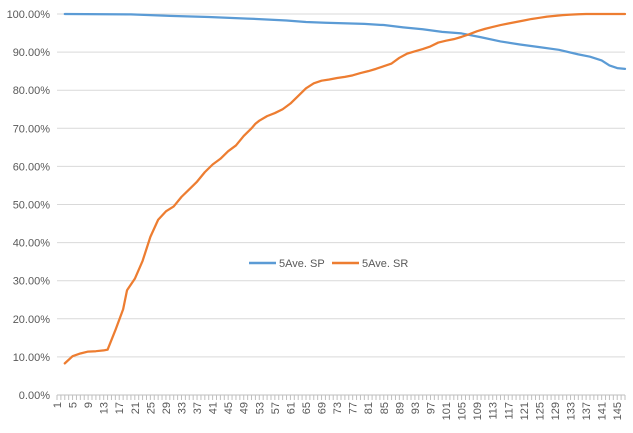  What do you see at coordinates (229, 408) in the screenshot?
I see `x-tick-label: 45` at bounding box center [229, 408].